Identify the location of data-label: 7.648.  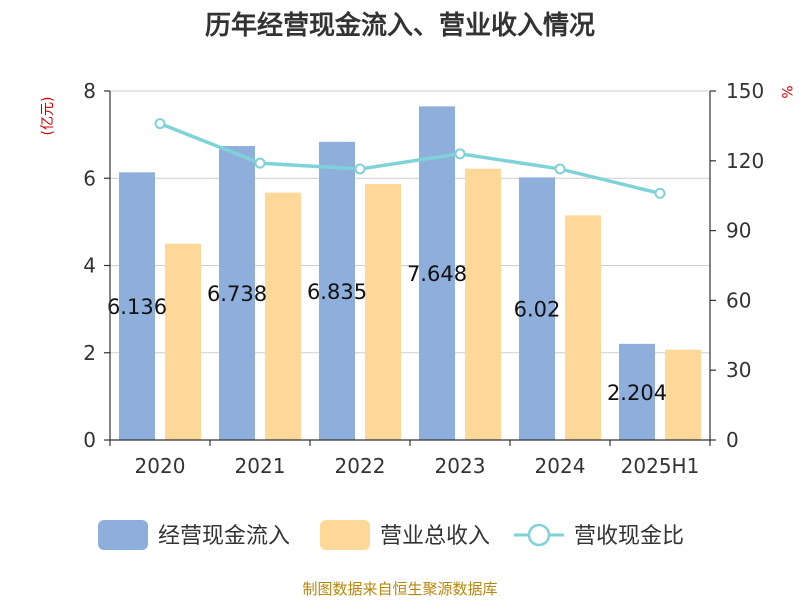
(437, 274).